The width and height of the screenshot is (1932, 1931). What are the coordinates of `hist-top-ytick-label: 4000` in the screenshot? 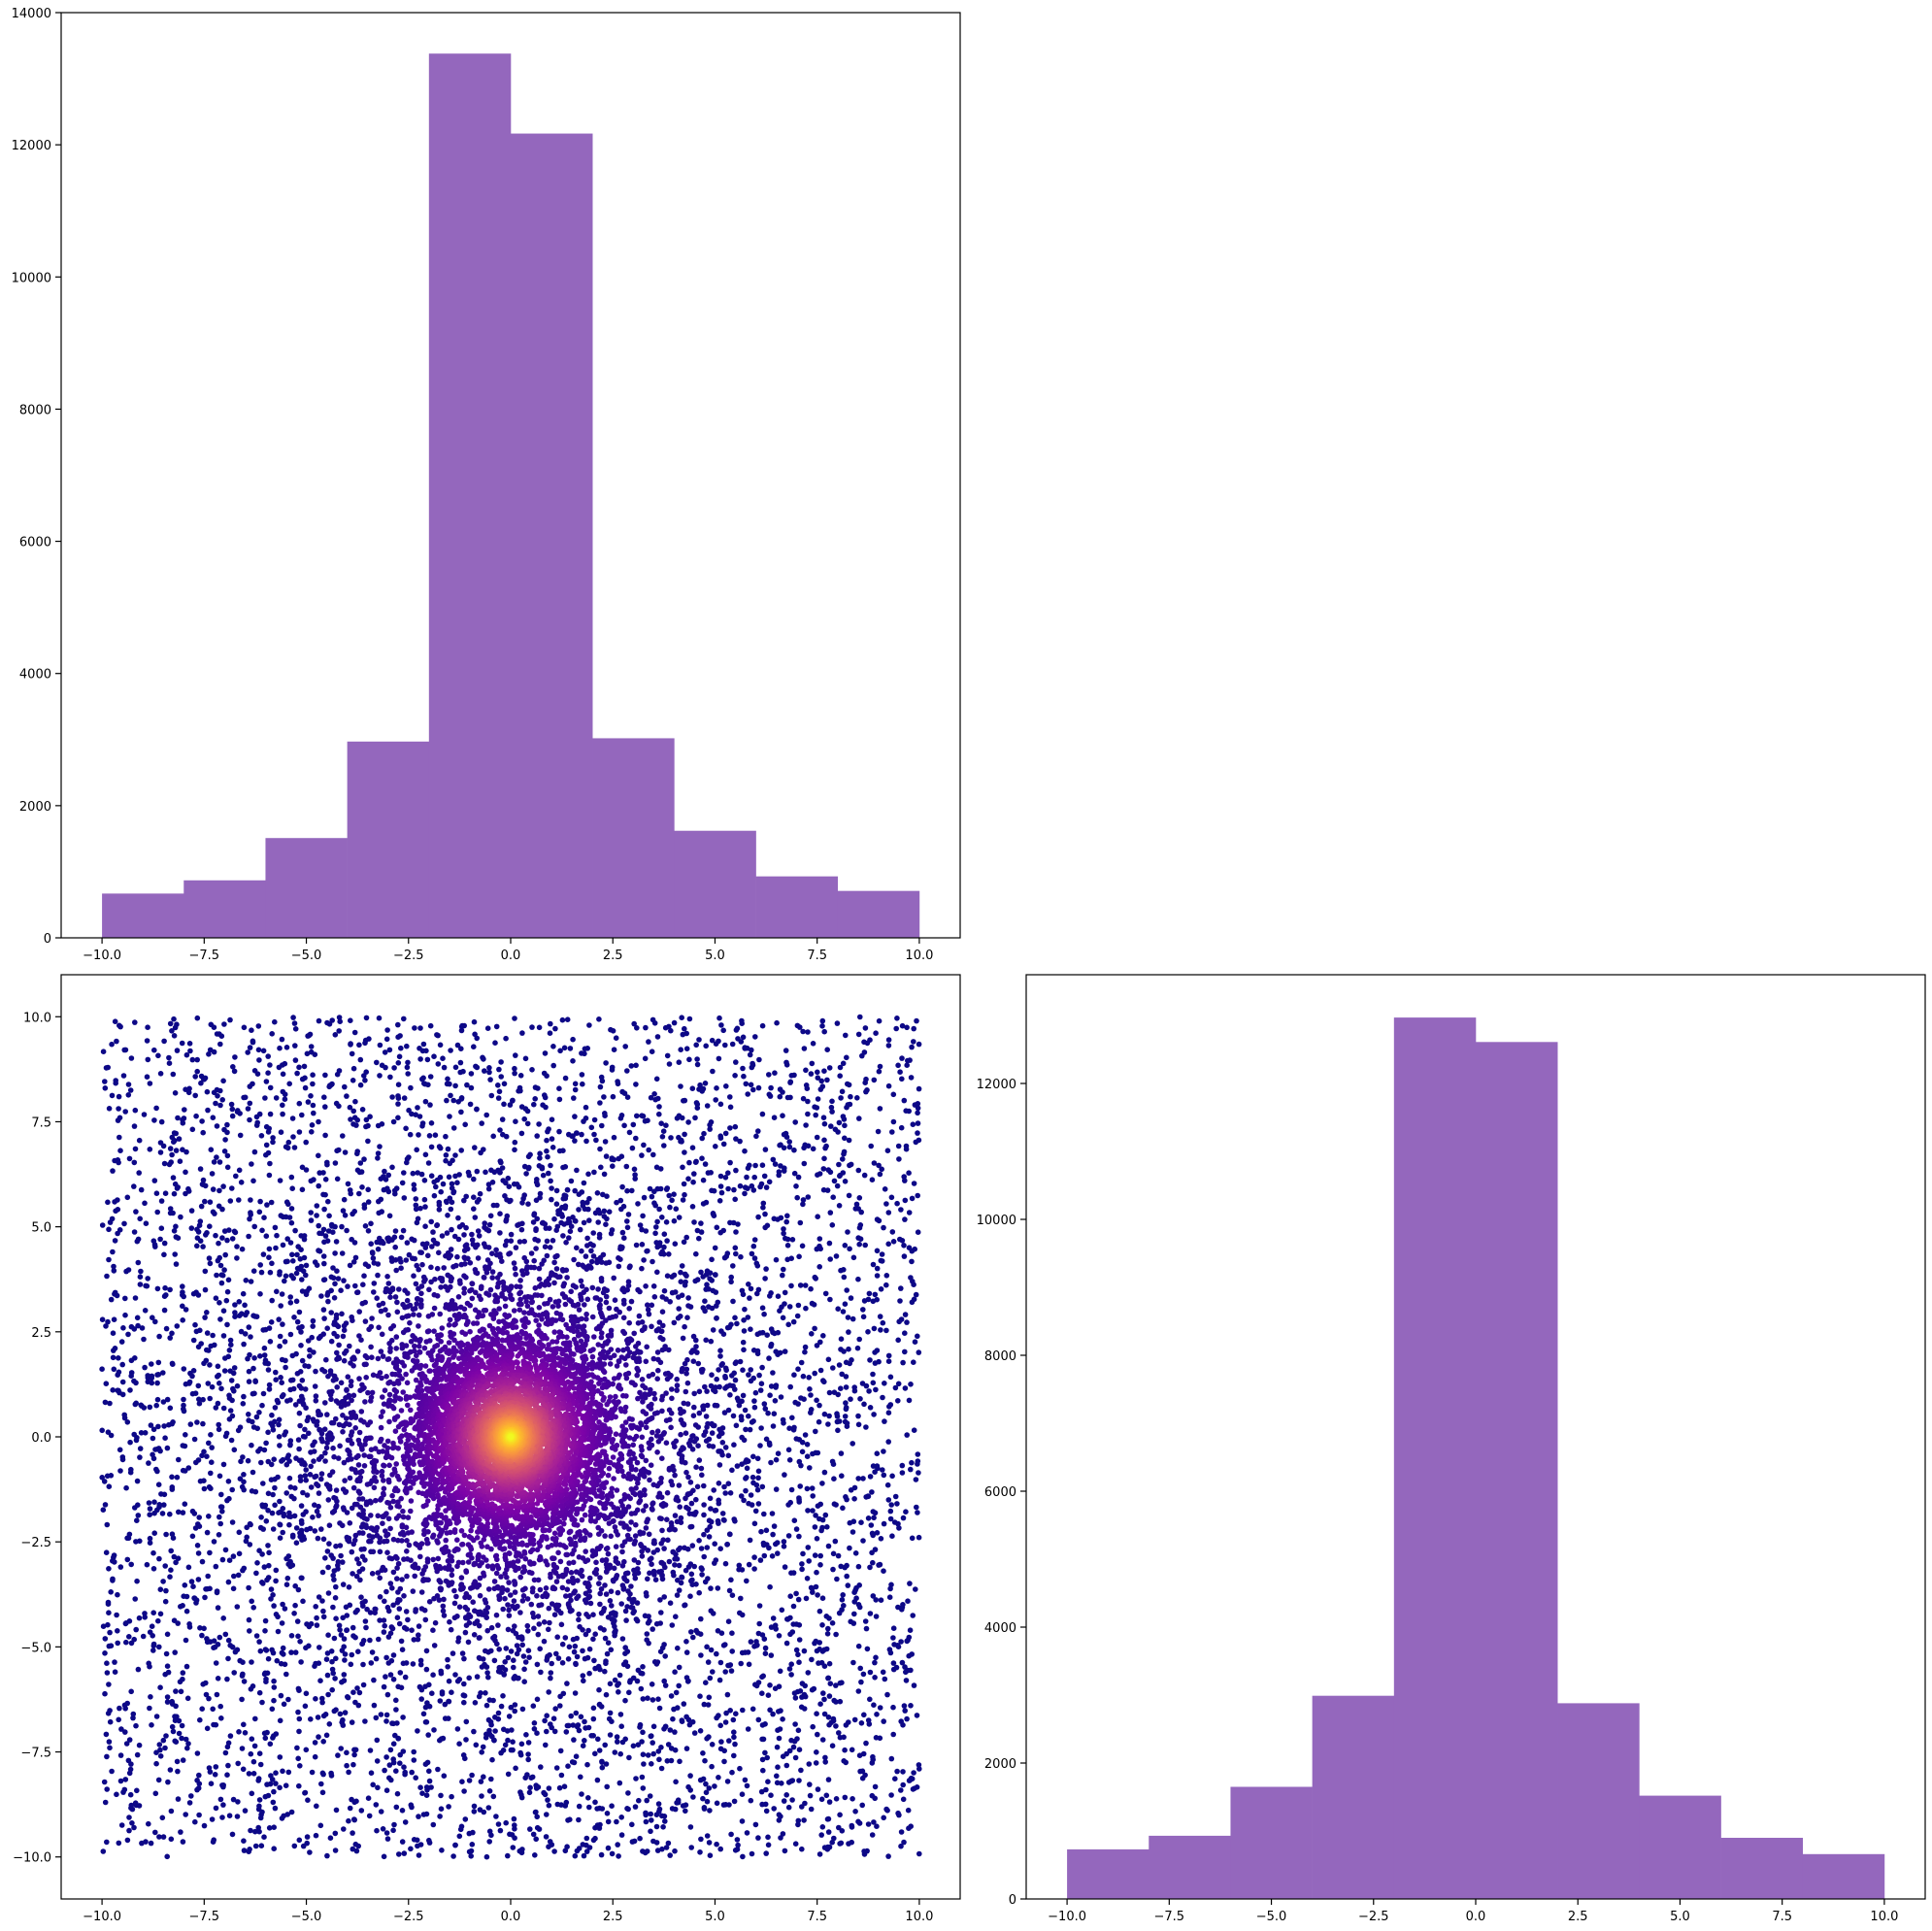 It's located at (35, 676).